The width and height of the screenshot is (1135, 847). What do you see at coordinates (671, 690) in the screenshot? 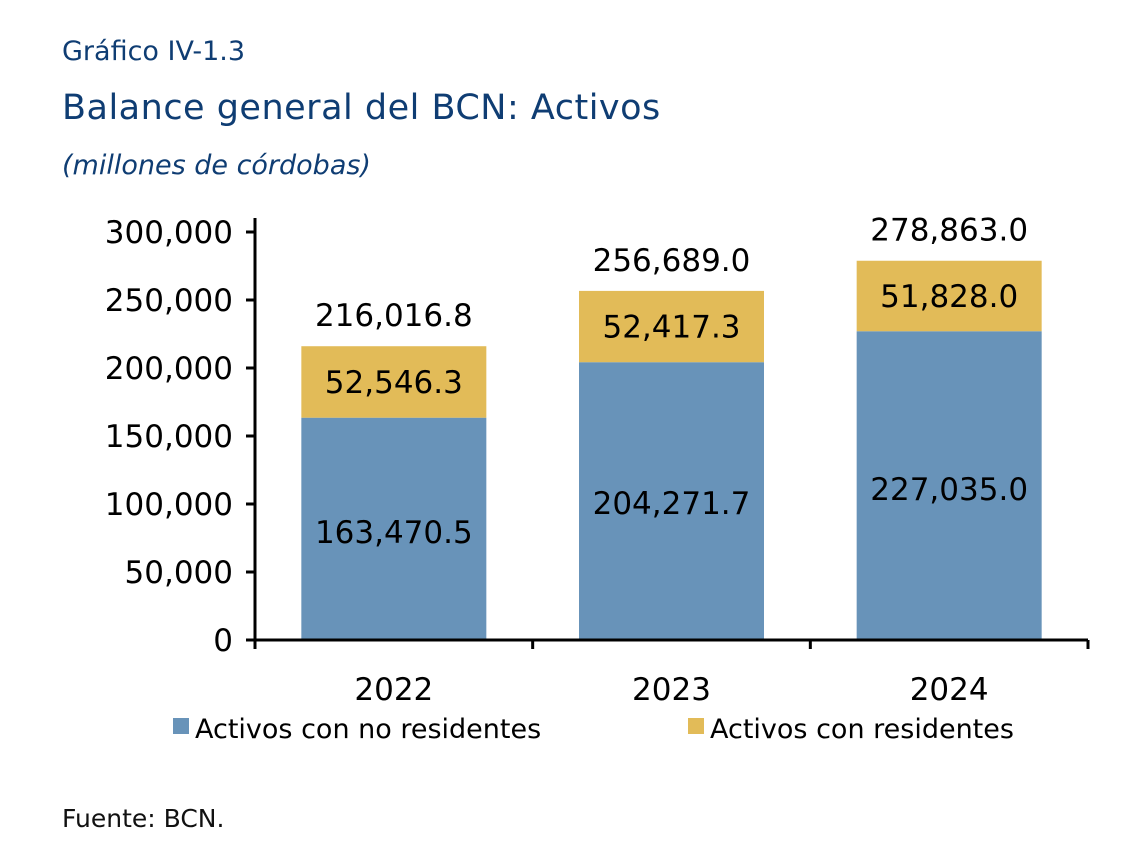
I see `x-tick-label: 2023` at bounding box center [671, 690].